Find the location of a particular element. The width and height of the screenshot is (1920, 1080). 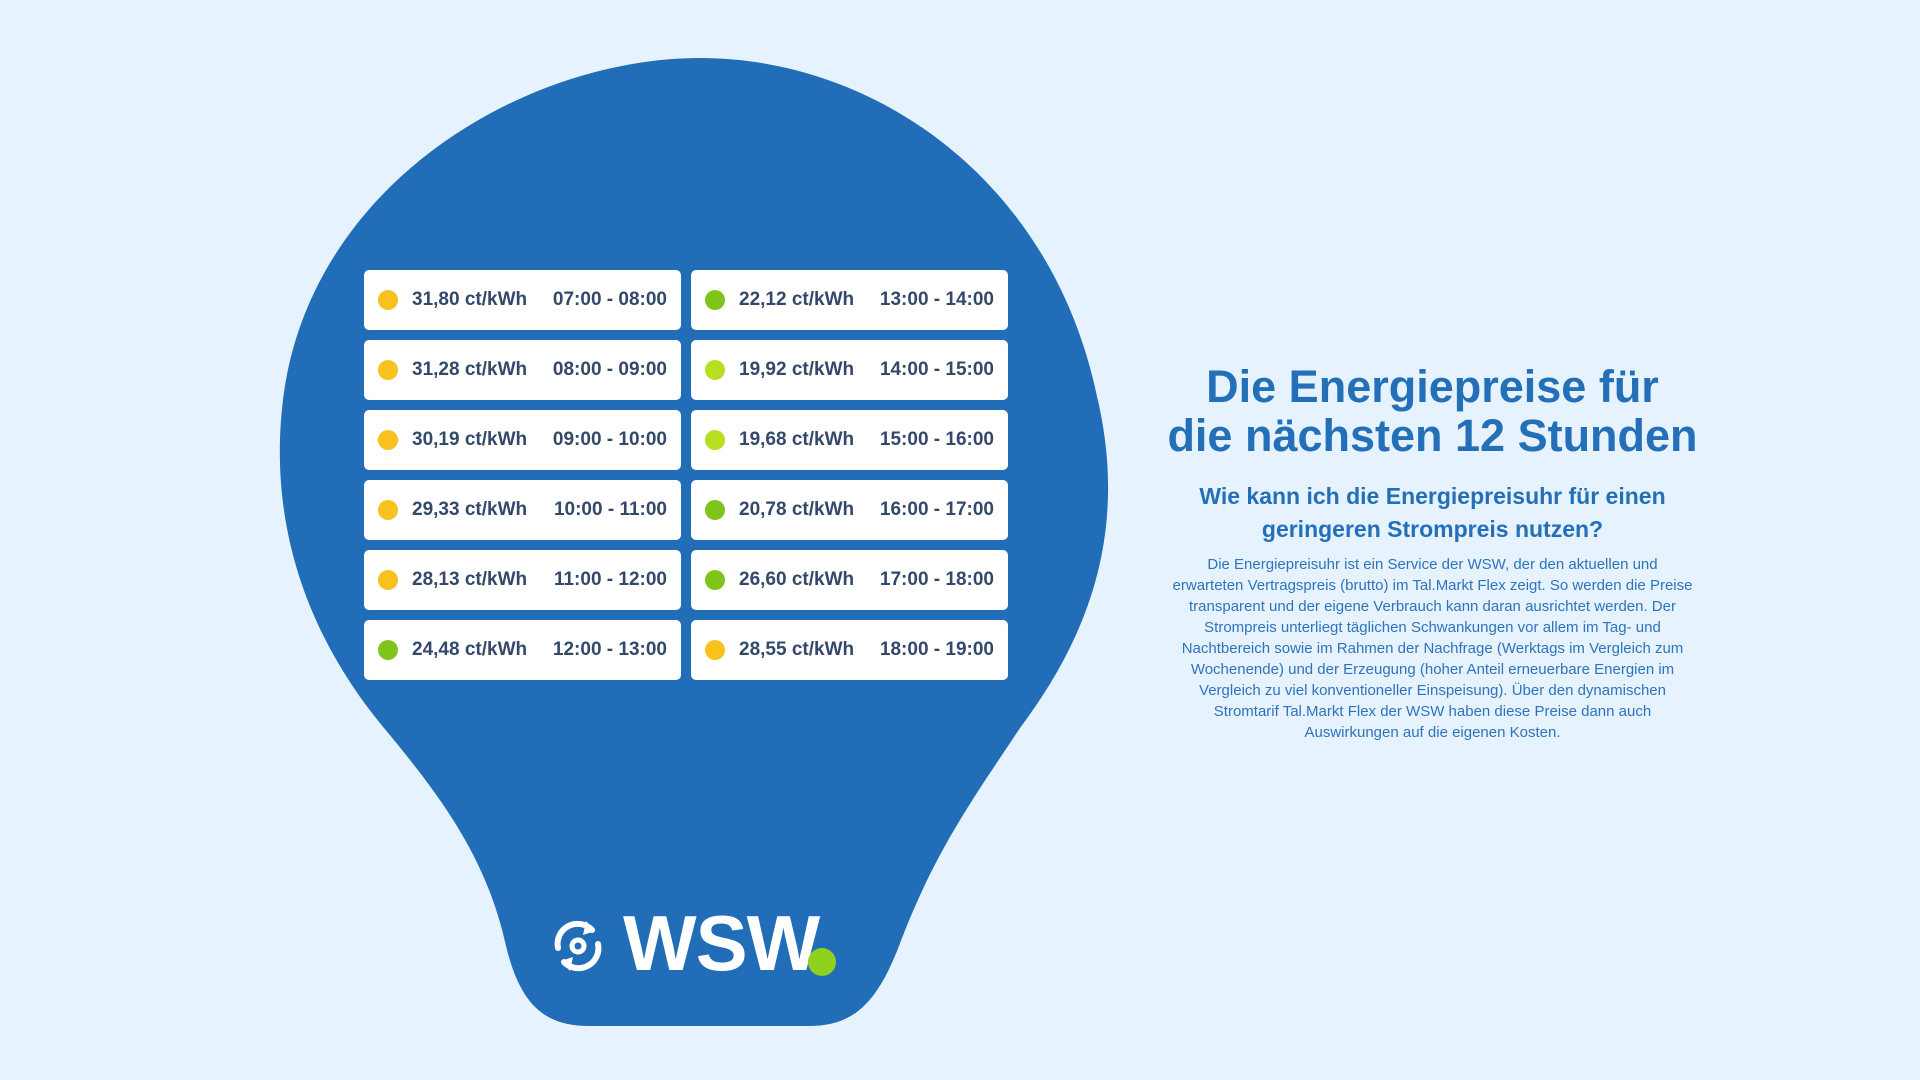

price-card: 19,68 ct/kWh 15:00 - 16:00 is located at coordinates (849, 440).